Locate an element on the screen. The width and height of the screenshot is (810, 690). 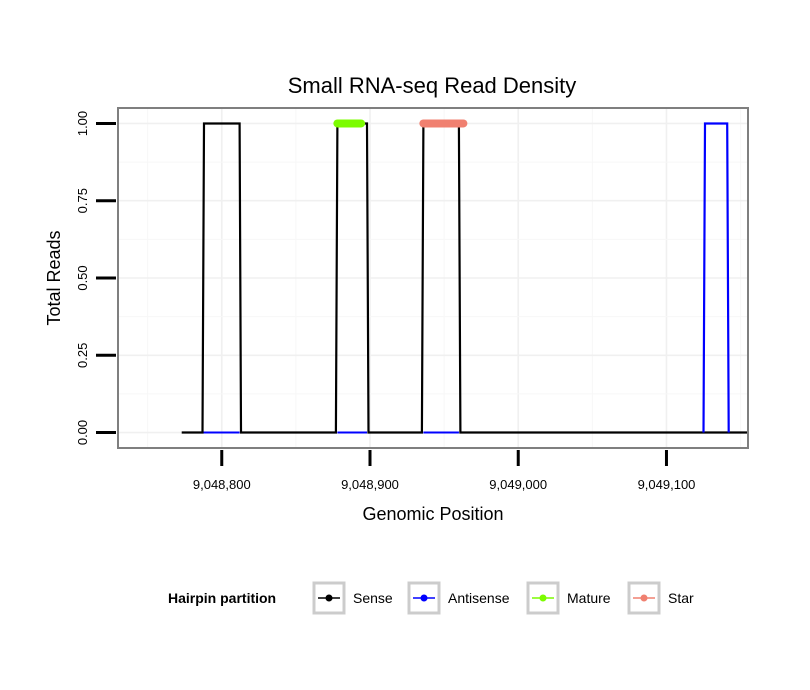
y-tick-label-4: 1.00 is located at coordinates (82, 123).